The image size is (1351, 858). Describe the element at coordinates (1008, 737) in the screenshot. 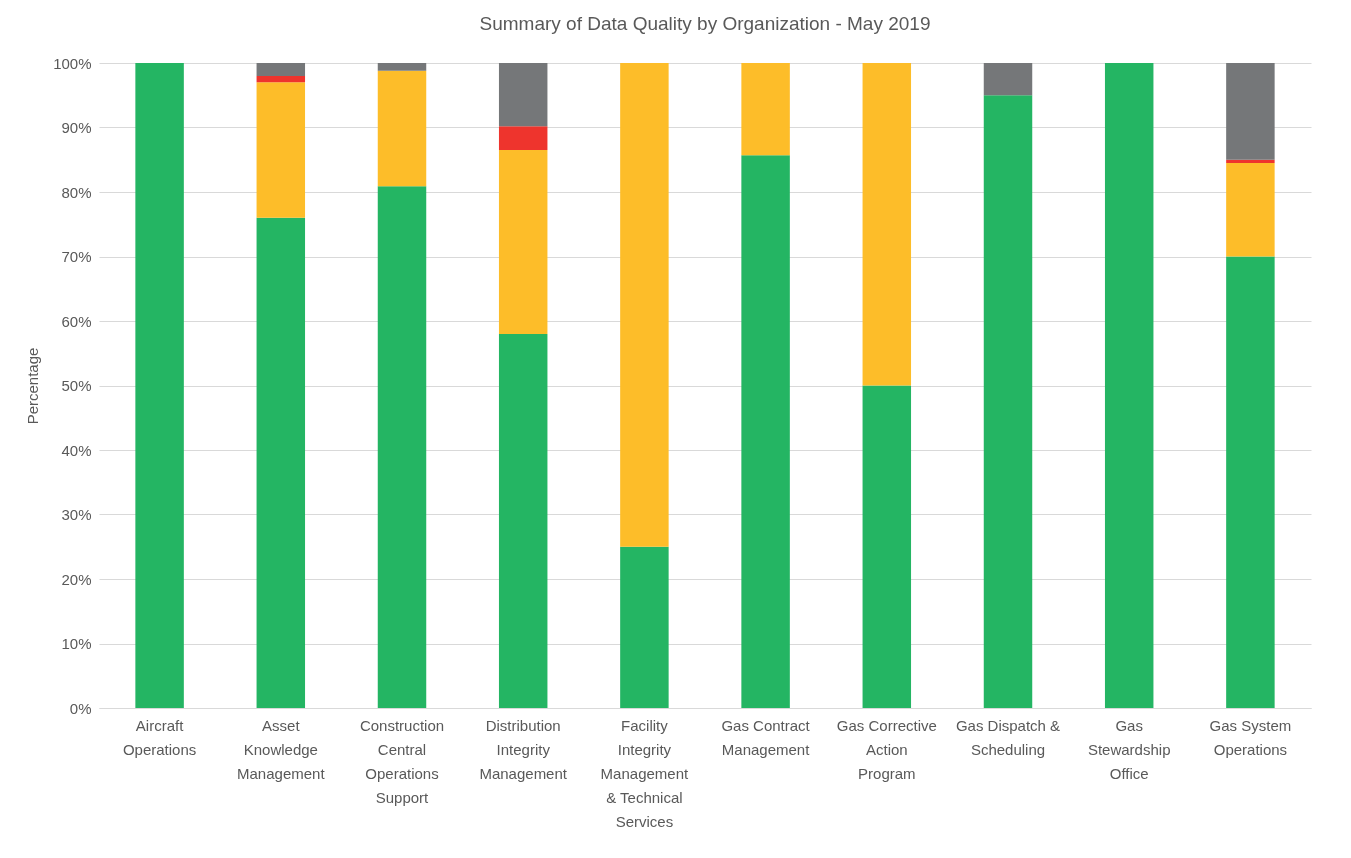

I see `x-tick-label: Gas Dispatch & Scheduling` at that location.